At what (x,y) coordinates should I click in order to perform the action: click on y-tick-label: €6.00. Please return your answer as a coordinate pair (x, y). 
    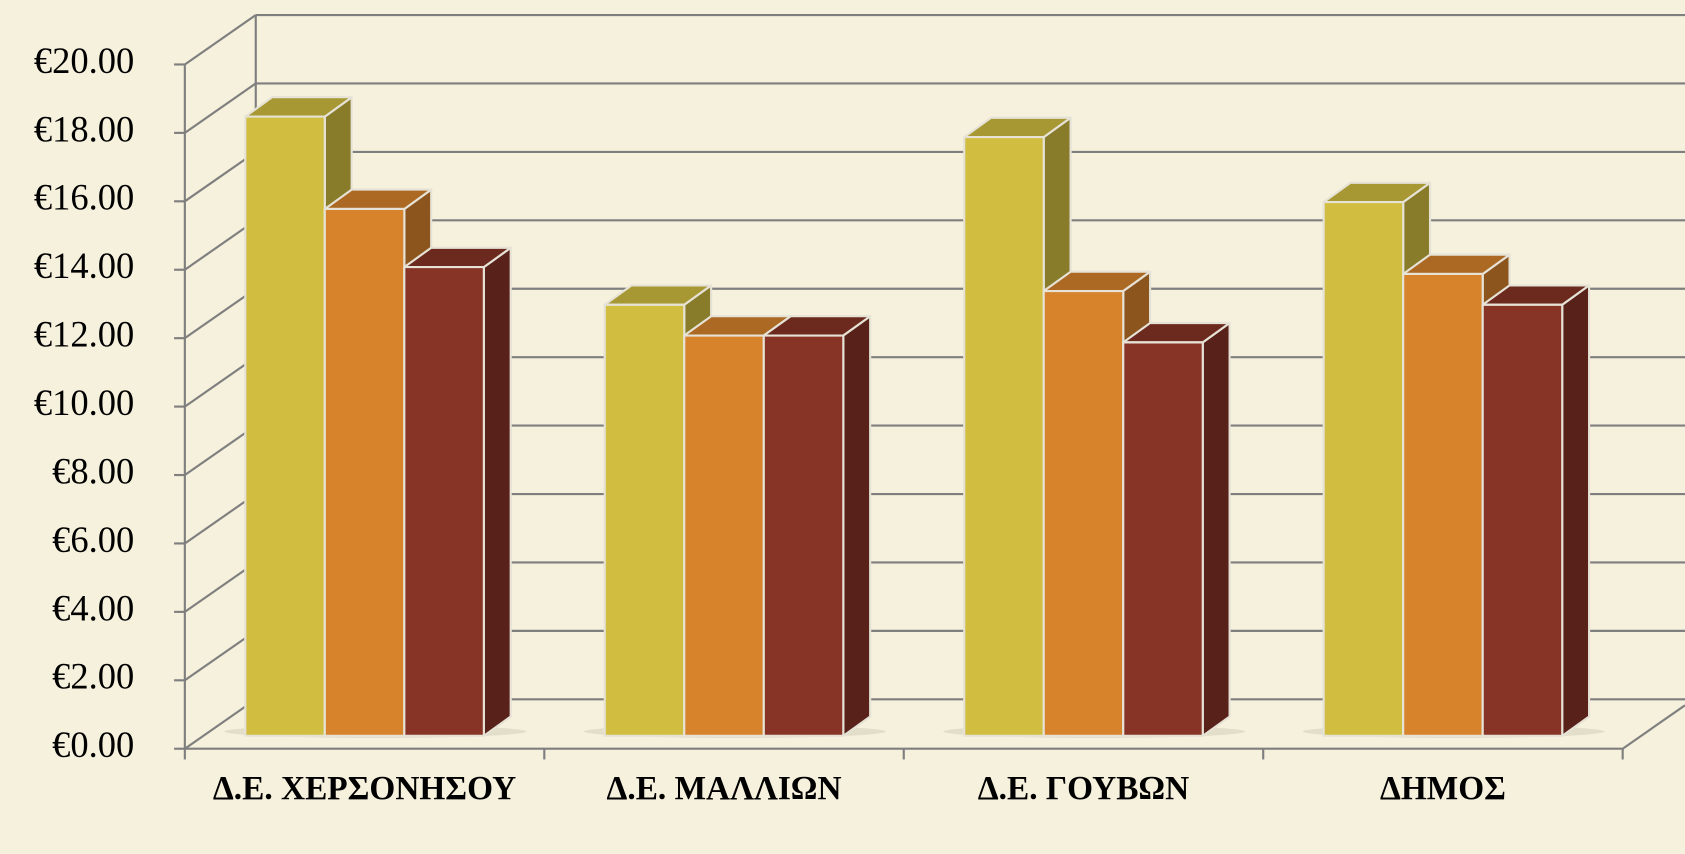
    Looking at the image, I should click on (93, 539).